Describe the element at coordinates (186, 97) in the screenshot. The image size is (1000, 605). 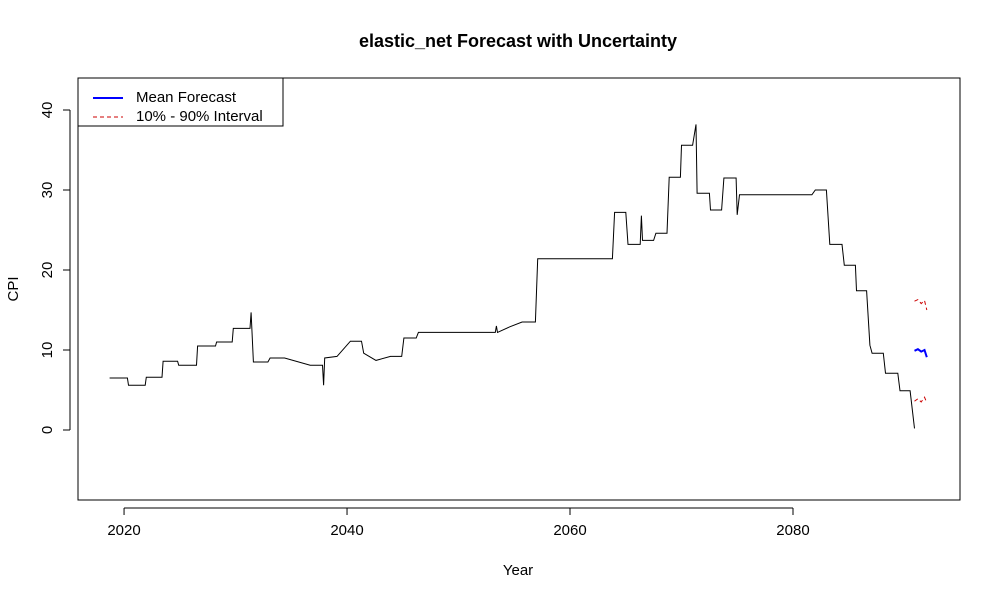
I see `legend-label: Mean Forecast` at that location.